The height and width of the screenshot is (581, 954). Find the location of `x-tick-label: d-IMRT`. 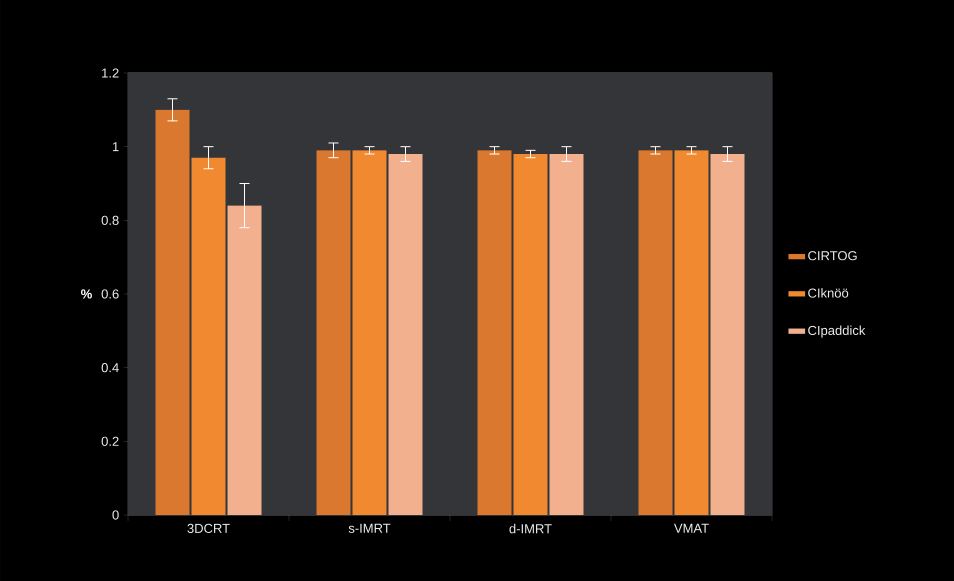

x-tick-label: d-IMRT is located at coordinates (531, 529).